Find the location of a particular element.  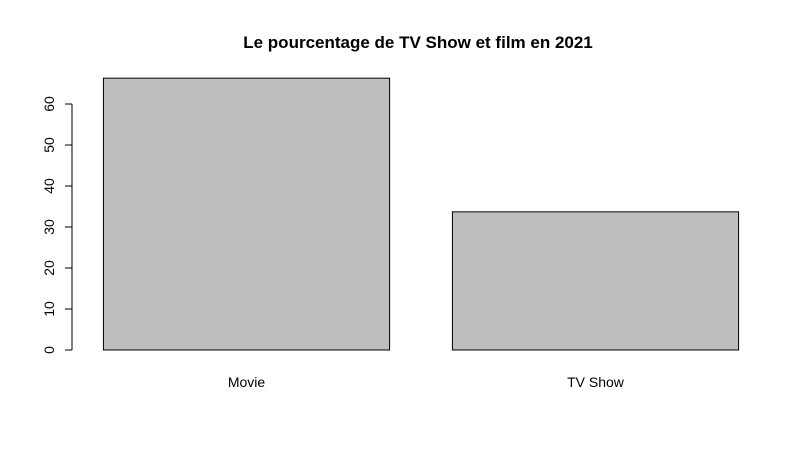

x-category-label: TV Show is located at coordinates (596, 382).